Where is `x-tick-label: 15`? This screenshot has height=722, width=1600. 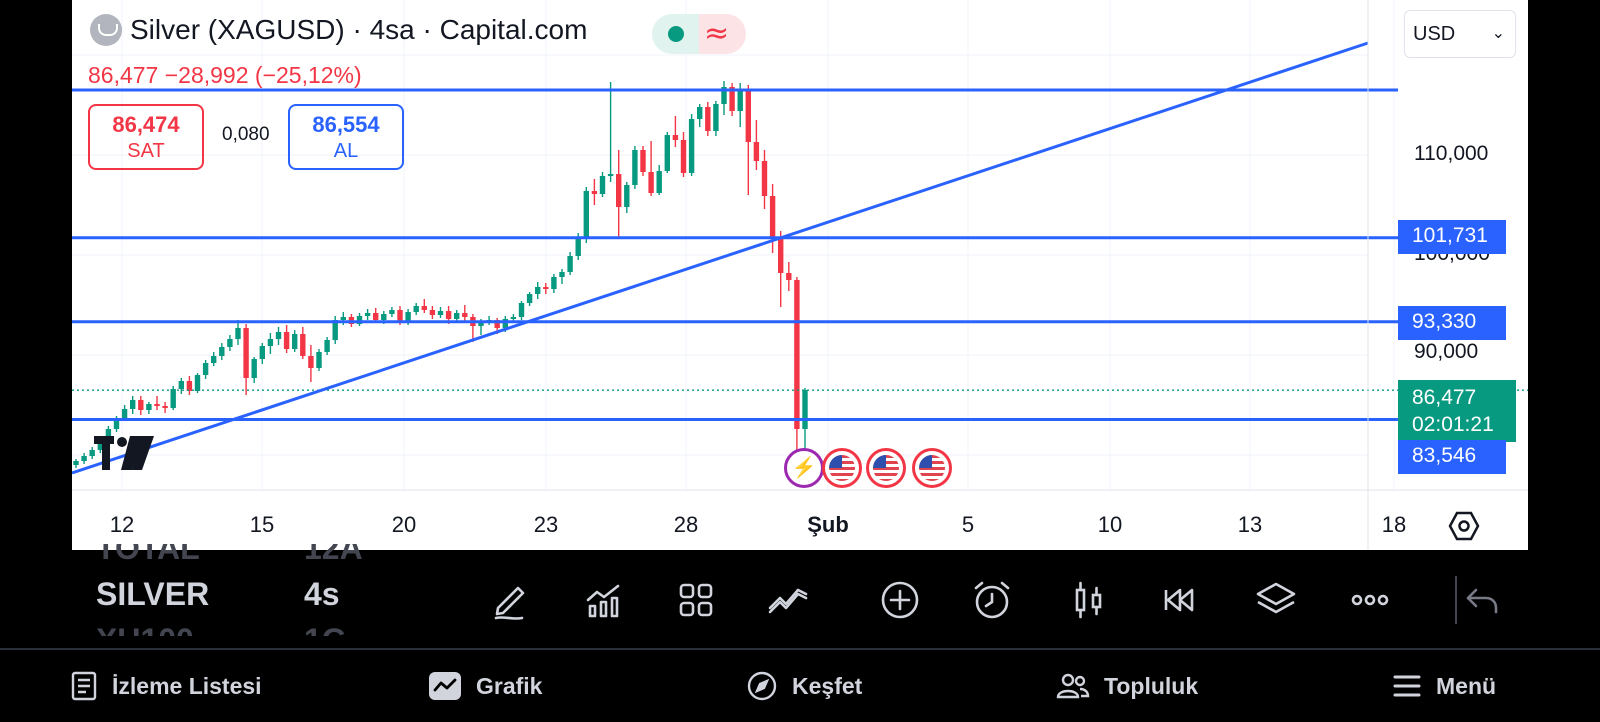
x-tick-label: 15 is located at coordinates (262, 524).